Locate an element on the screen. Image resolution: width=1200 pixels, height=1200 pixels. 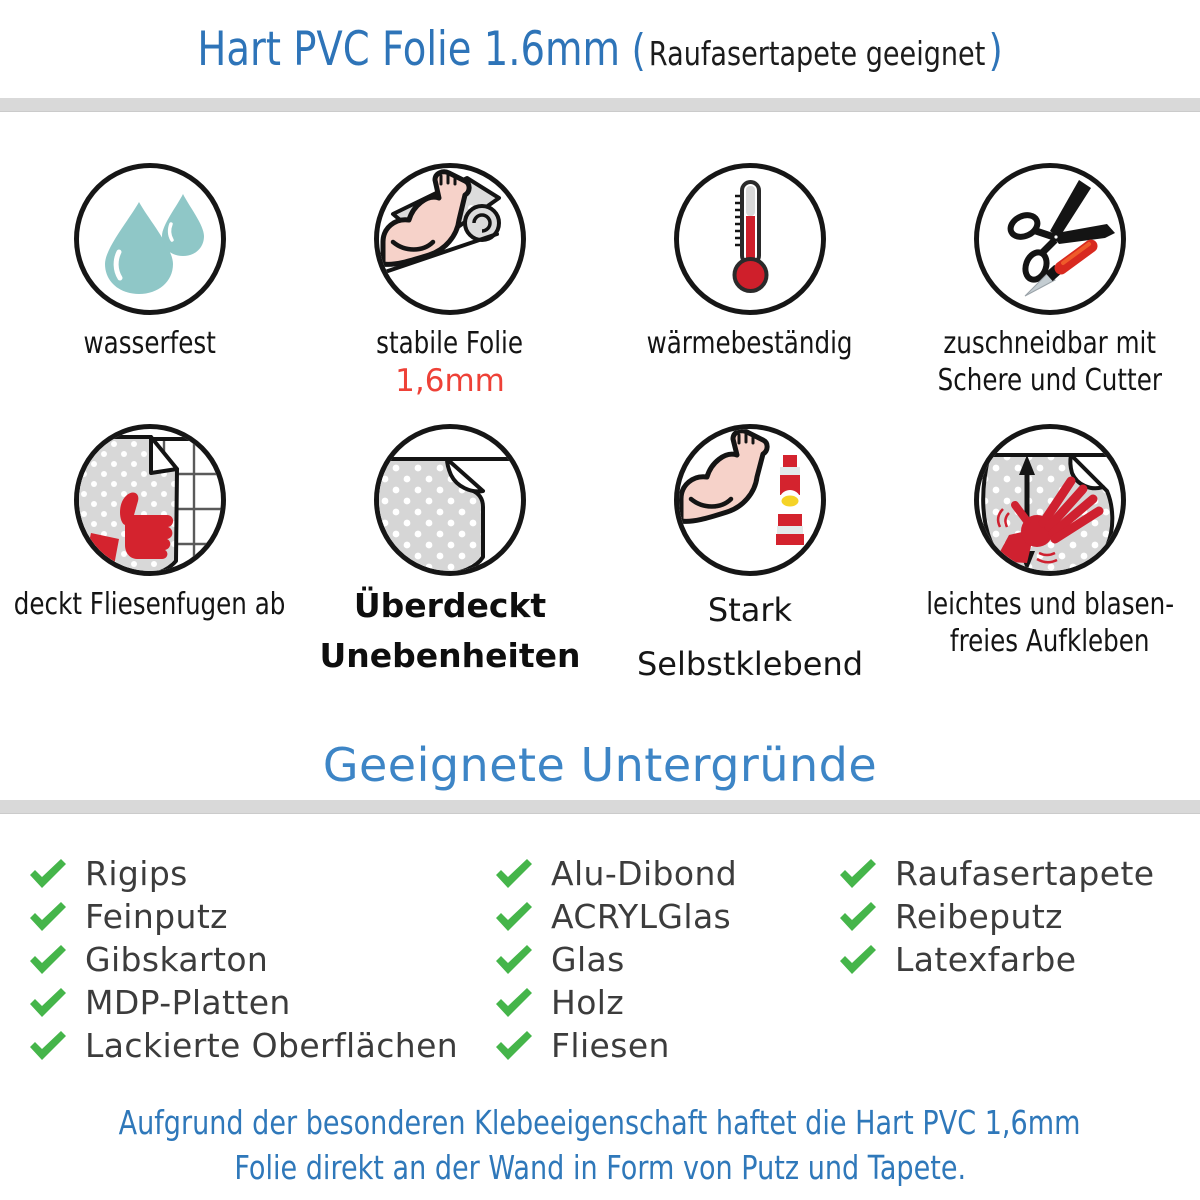
feature-label-line2: Schere und Cutter is located at coordinates (1050, 380).